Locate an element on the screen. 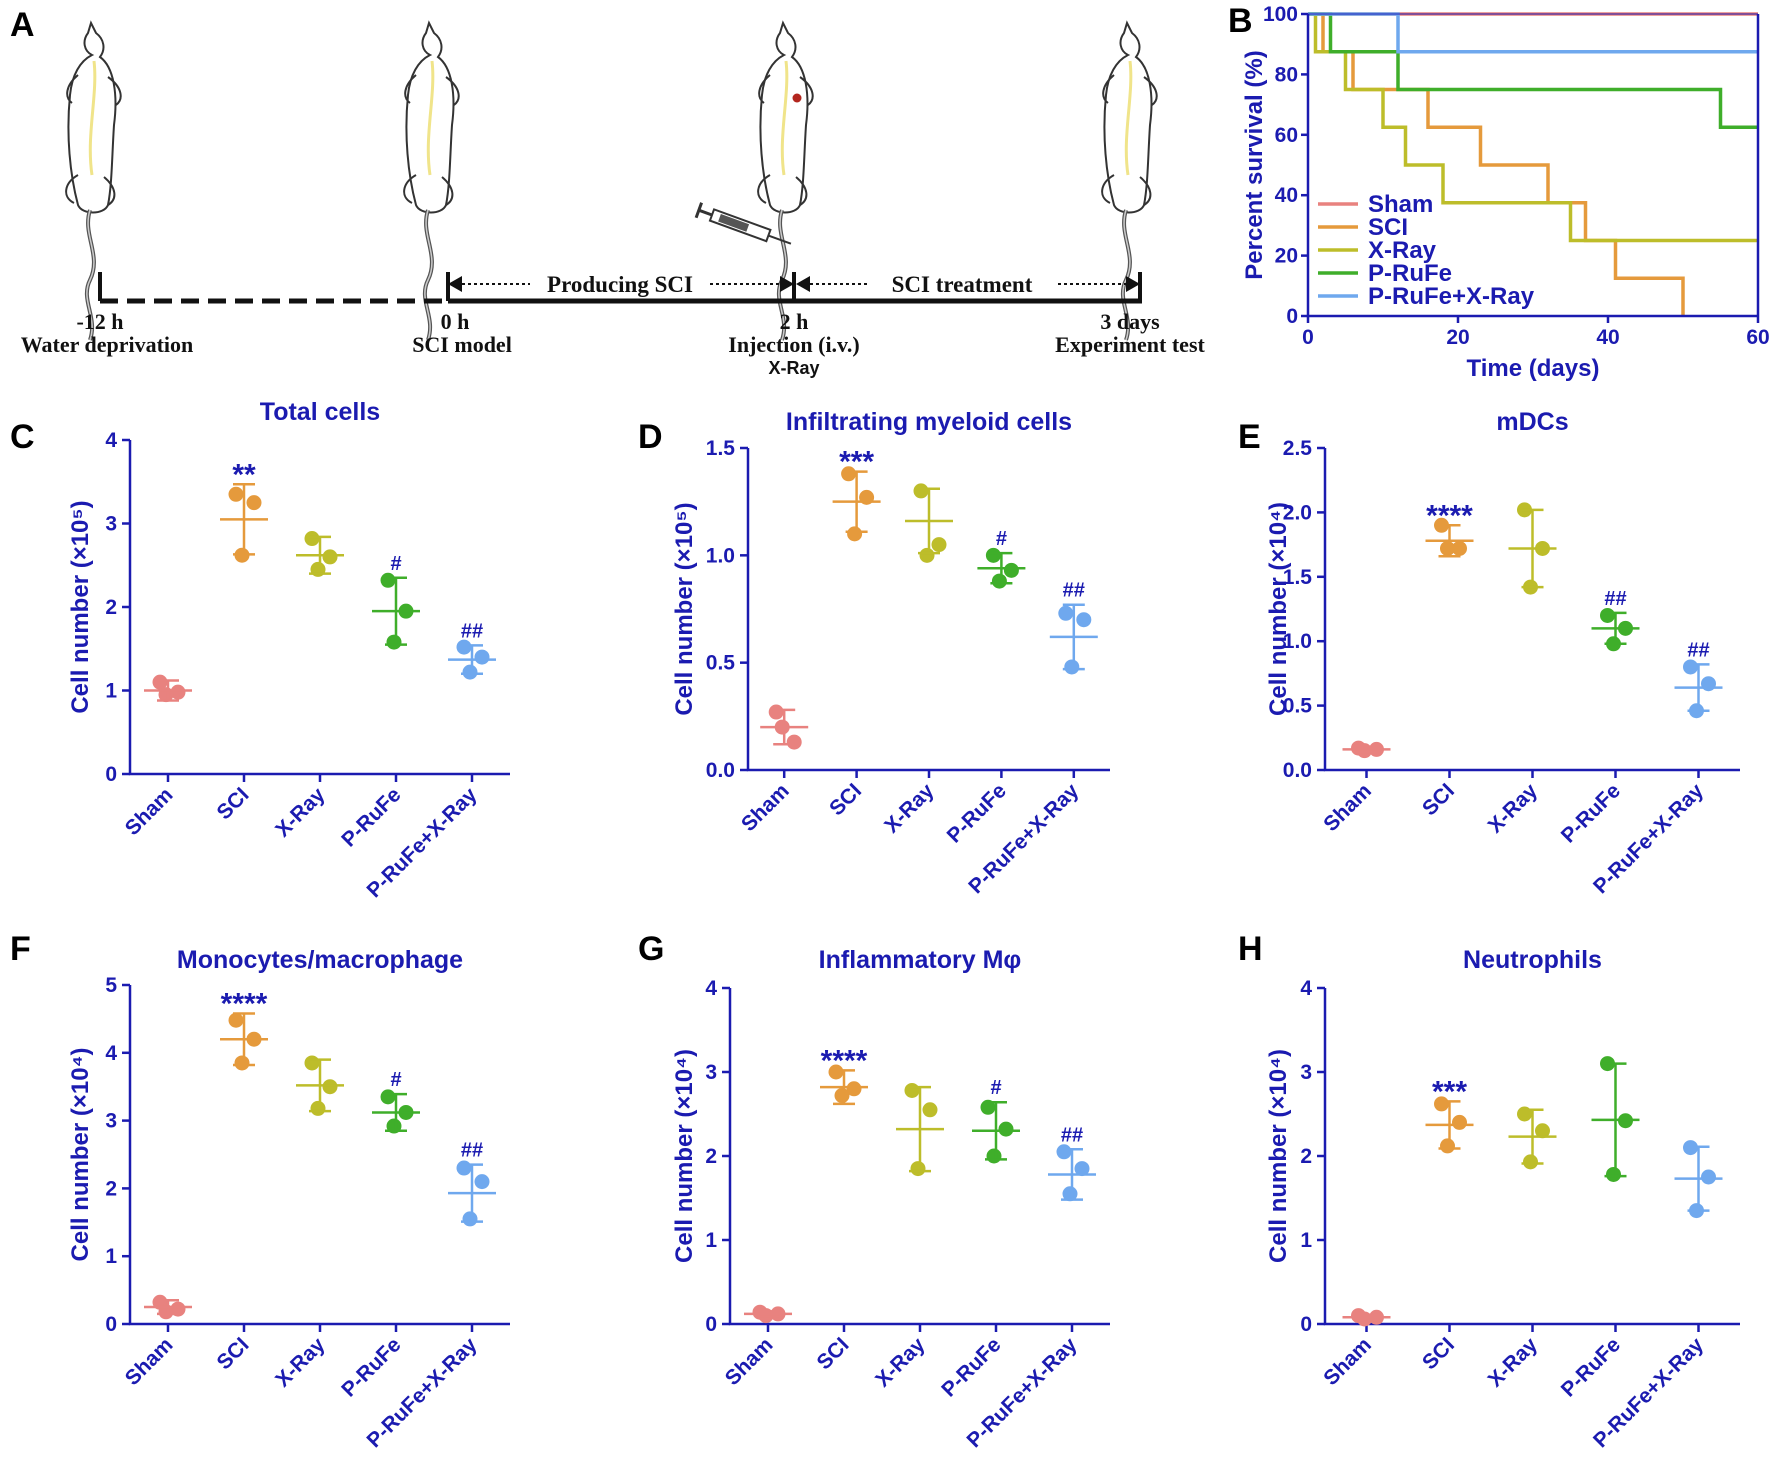 Image resolution: width=1772 pixels, height=1482 pixels. y-axis-title: Percent survival (%) is located at coordinates (1254, 164).